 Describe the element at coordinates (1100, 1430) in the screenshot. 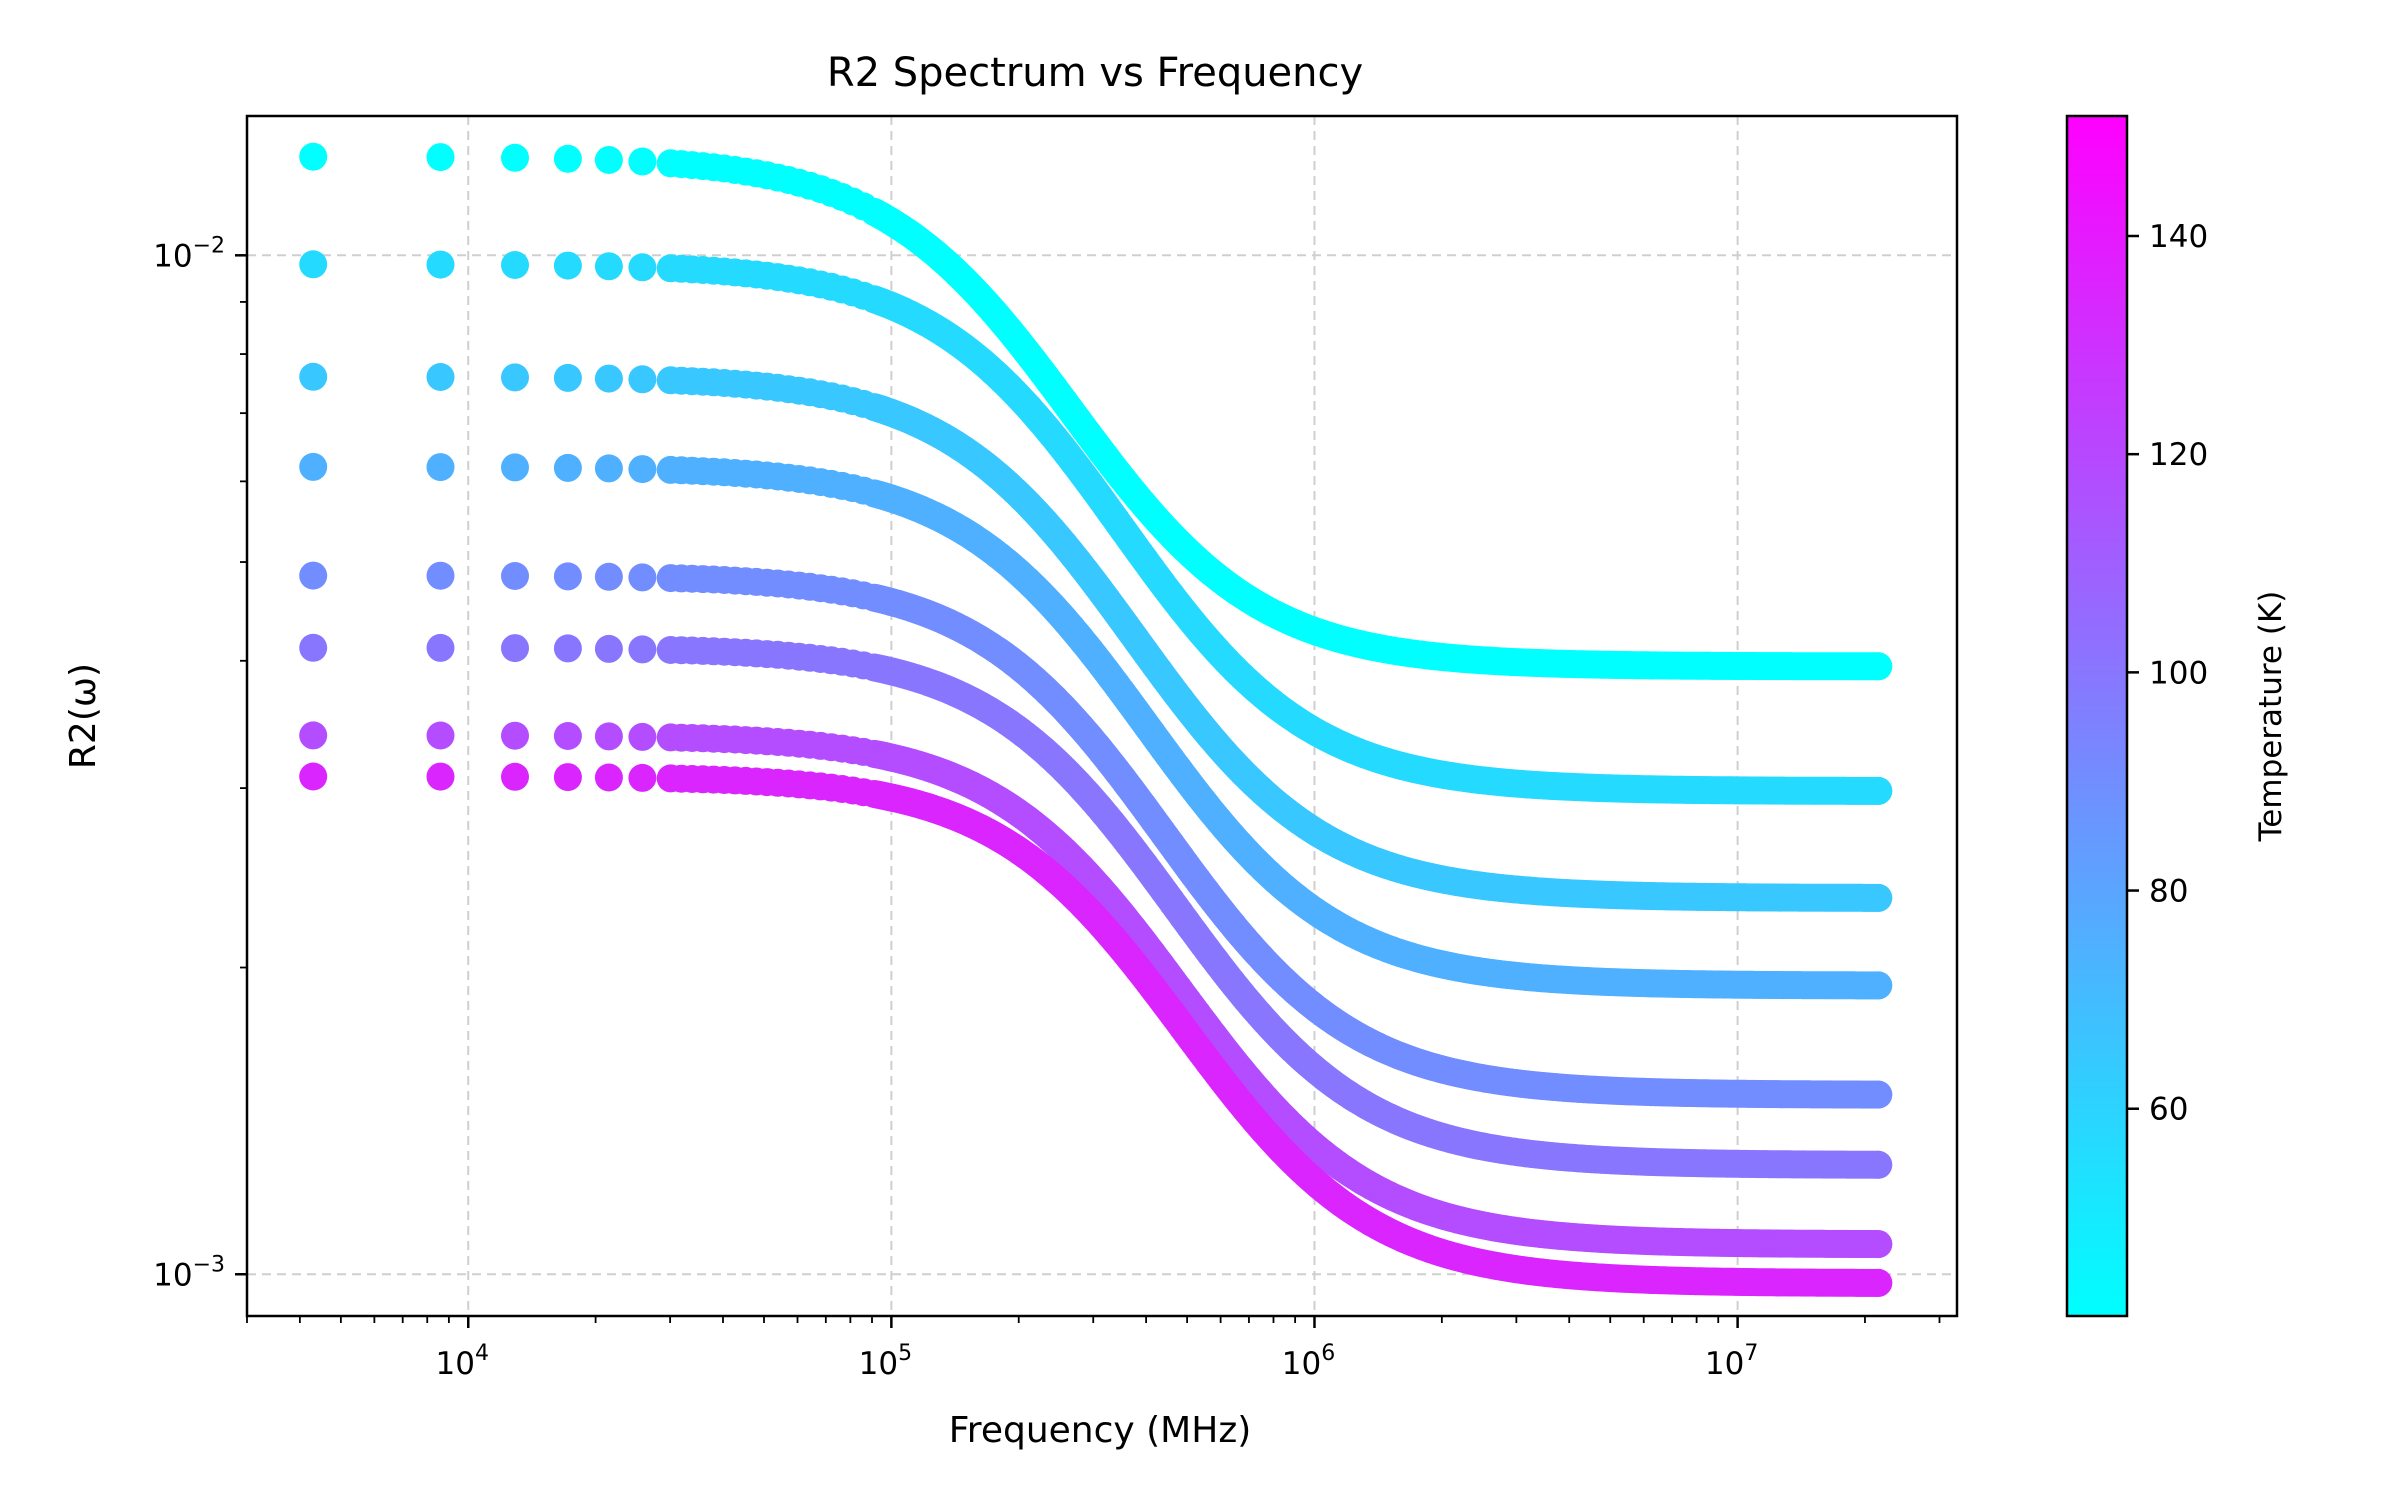

I see `x-axis-label: Frequency (MHz)` at that location.